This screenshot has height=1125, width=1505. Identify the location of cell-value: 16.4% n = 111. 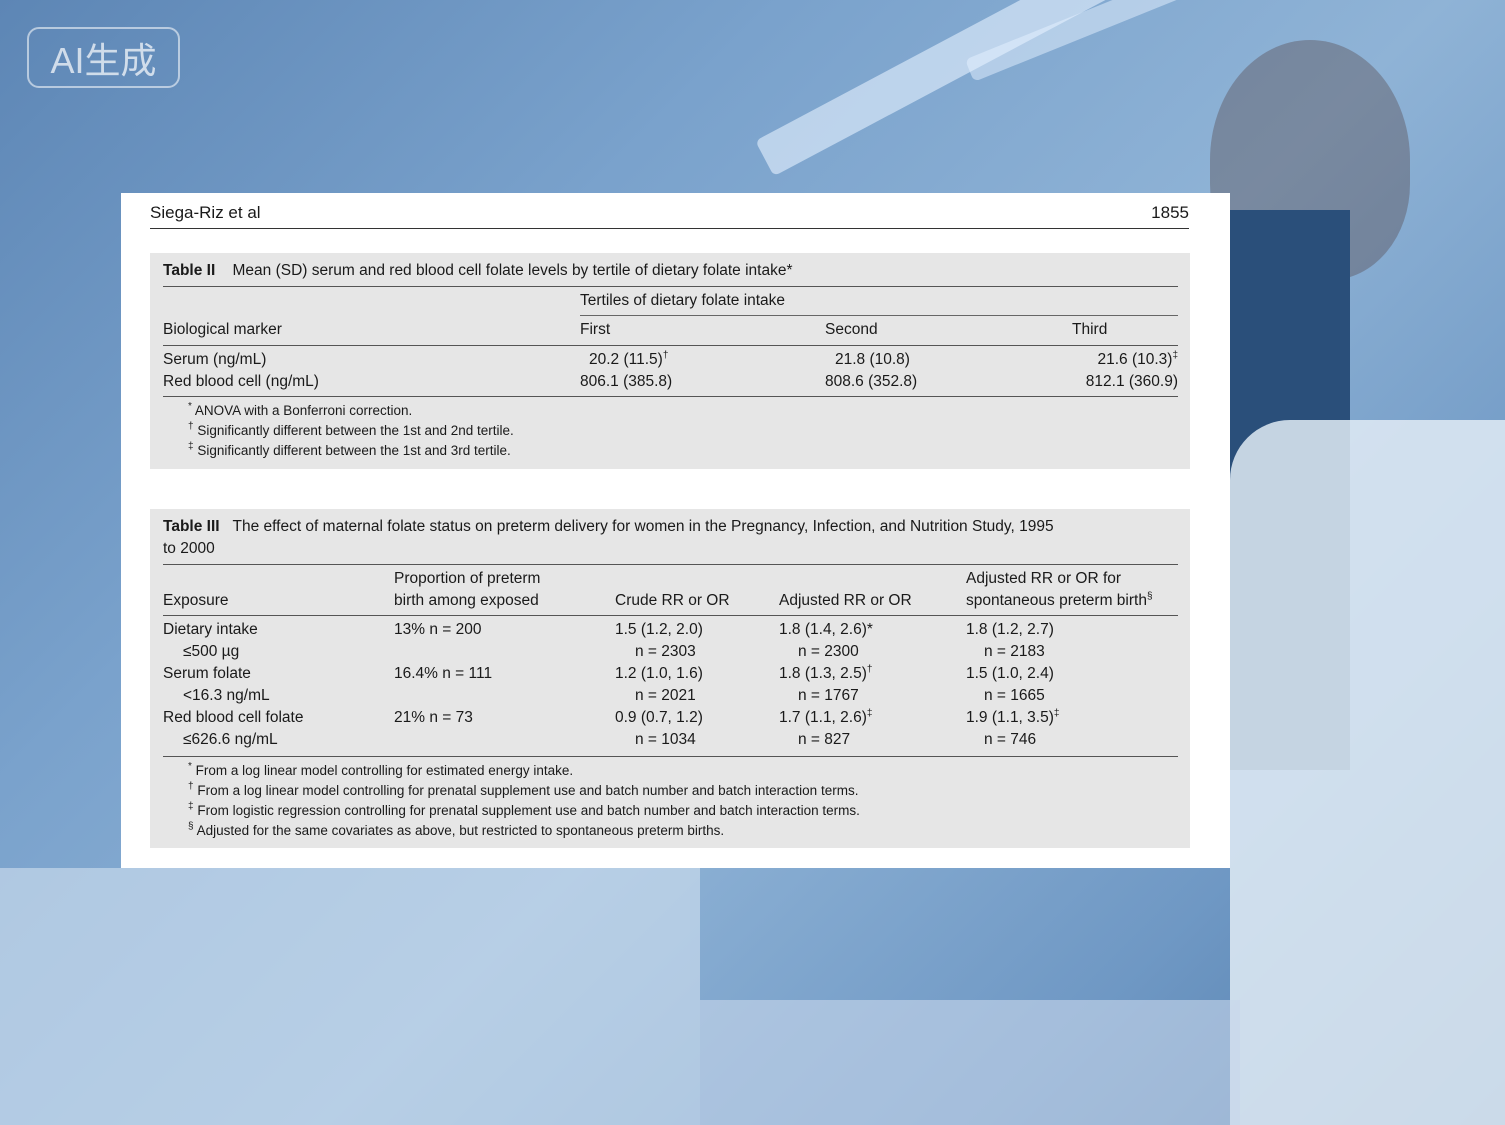
(443, 673).